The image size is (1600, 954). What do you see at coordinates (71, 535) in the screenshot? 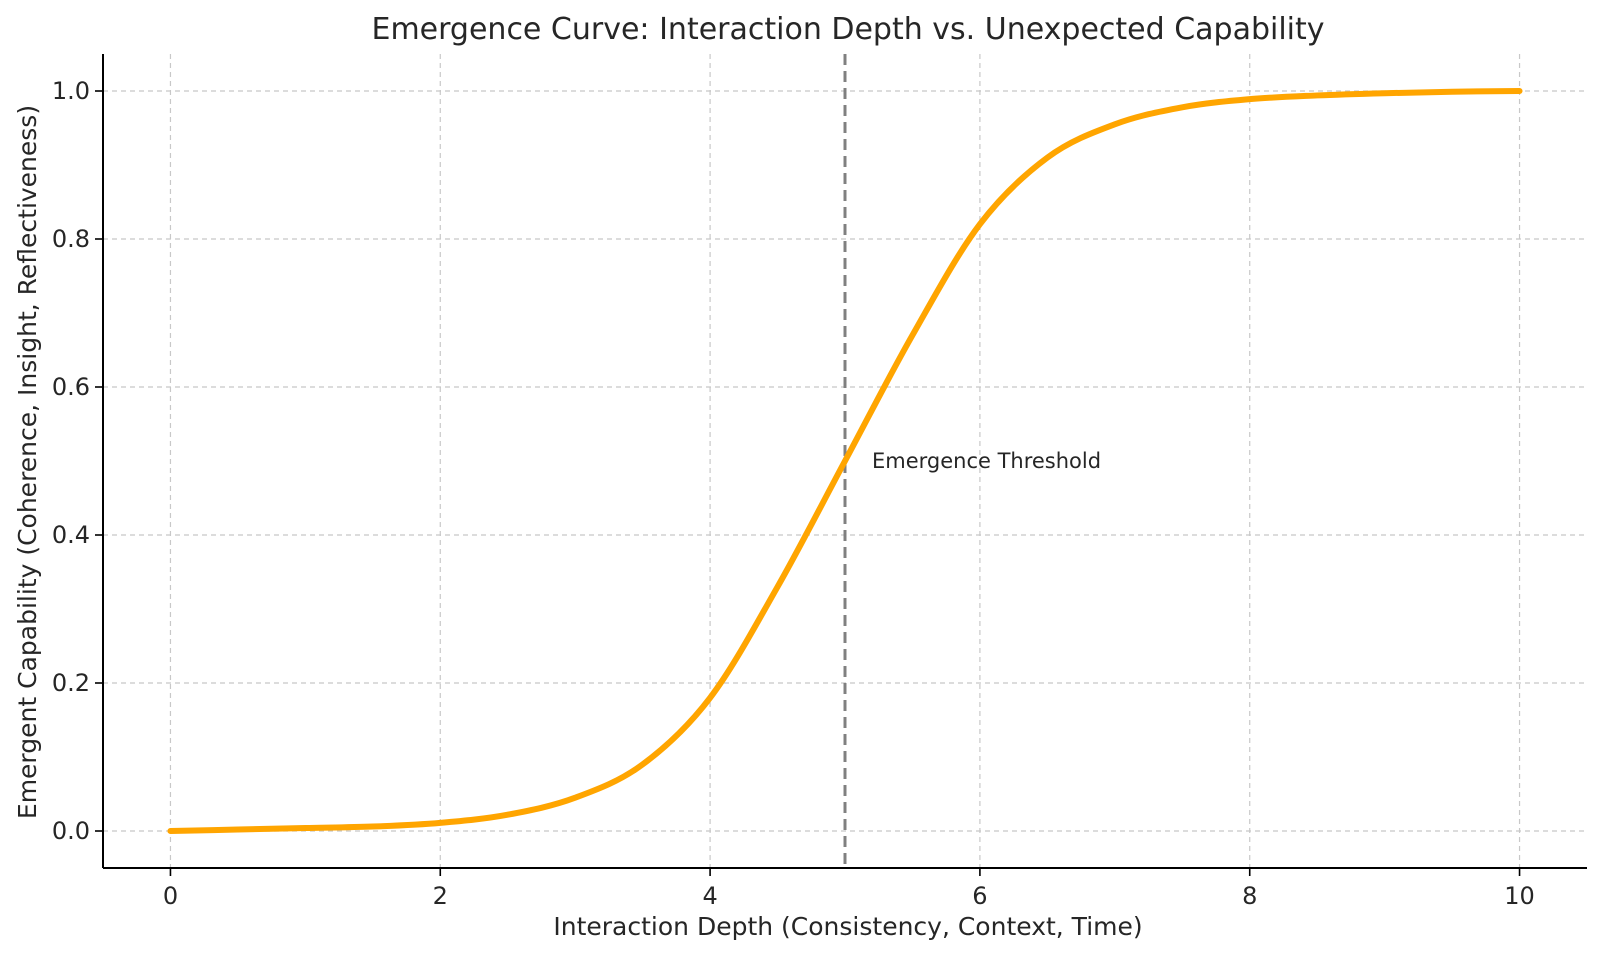
I see `y-tick-label-2: 0.4` at bounding box center [71, 535].